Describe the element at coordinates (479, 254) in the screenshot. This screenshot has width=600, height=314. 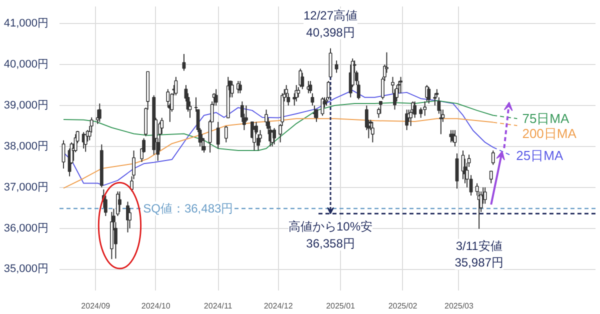
I see `annotation: 3/11安値 35,987円` at that location.